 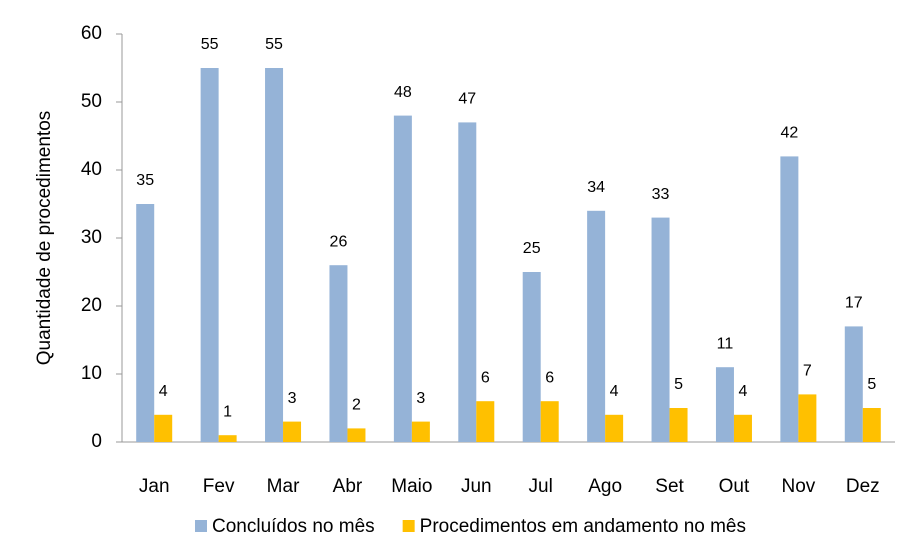 I want to click on data-label: 42, so click(x=789, y=133).